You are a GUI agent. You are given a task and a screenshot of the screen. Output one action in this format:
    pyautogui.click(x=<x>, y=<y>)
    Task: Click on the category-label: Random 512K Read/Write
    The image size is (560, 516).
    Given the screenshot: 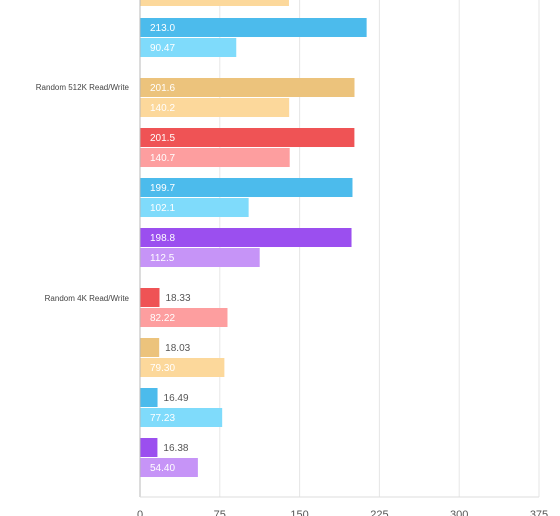 What is the action you would take?
    pyautogui.click(x=83, y=87)
    